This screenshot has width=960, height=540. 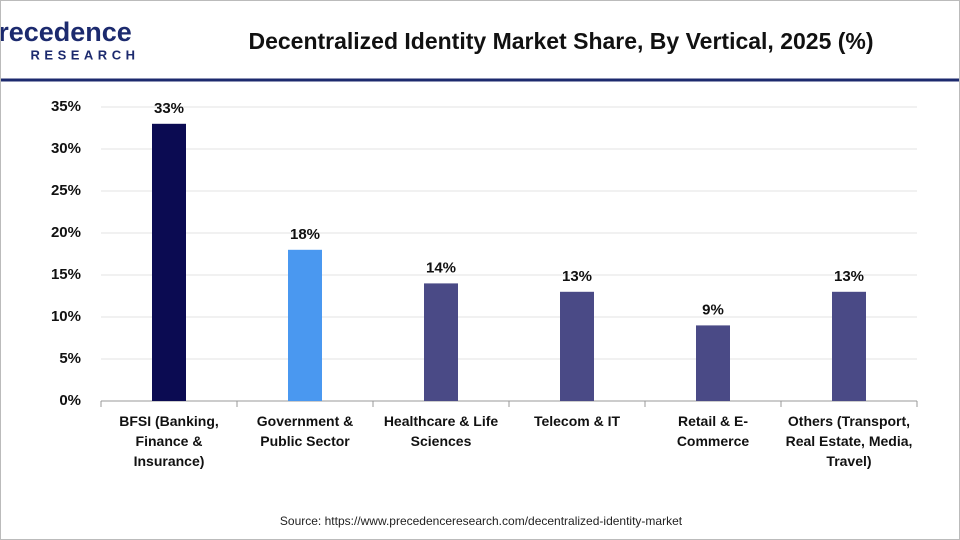 I want to click on x-tick-label: BFSI (Banking, Finance & Insurance), so click(x=169, y=441).